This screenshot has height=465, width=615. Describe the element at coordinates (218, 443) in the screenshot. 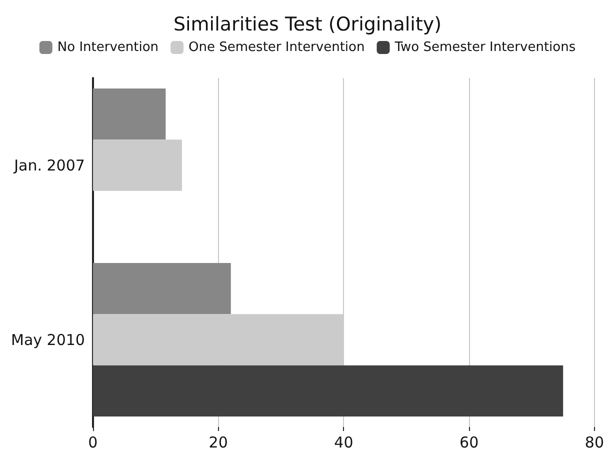

I see `x-tick-label: 20` at that location.